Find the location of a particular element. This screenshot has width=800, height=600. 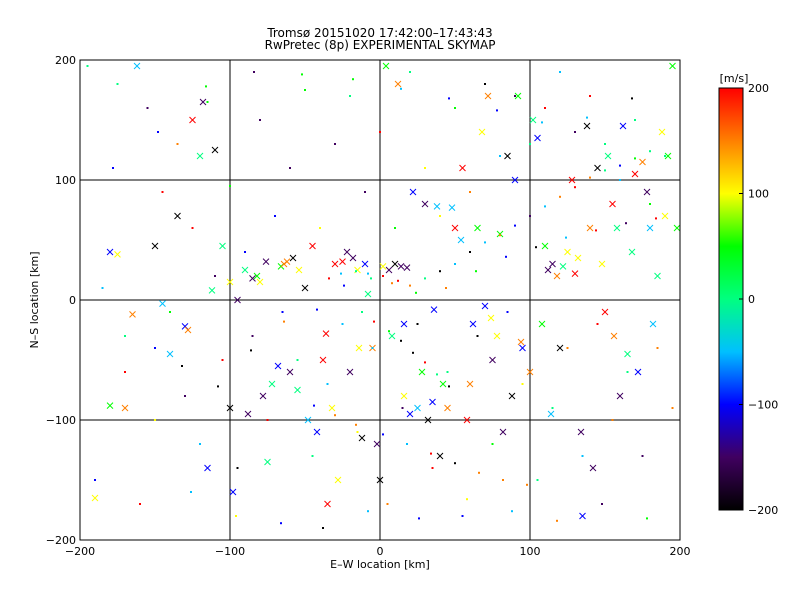

x-tick-label: 200 is located at coordinates (680, 551).